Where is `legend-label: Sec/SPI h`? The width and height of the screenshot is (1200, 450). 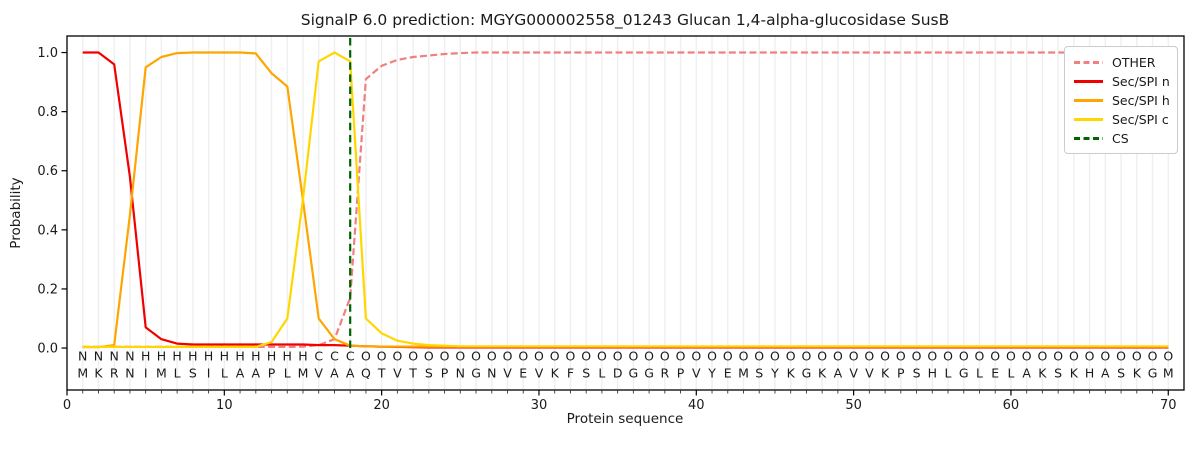
legend-label: Sec/SPI h is located at coordinates (1141, 100).